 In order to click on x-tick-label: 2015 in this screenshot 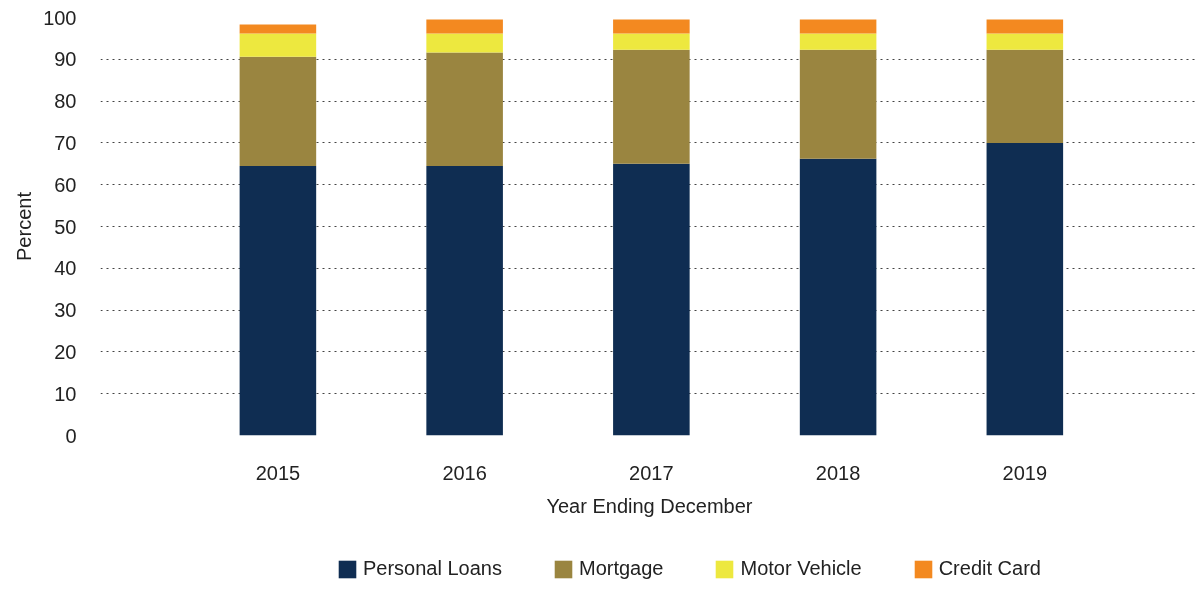, I will do `click(278, 472)`.